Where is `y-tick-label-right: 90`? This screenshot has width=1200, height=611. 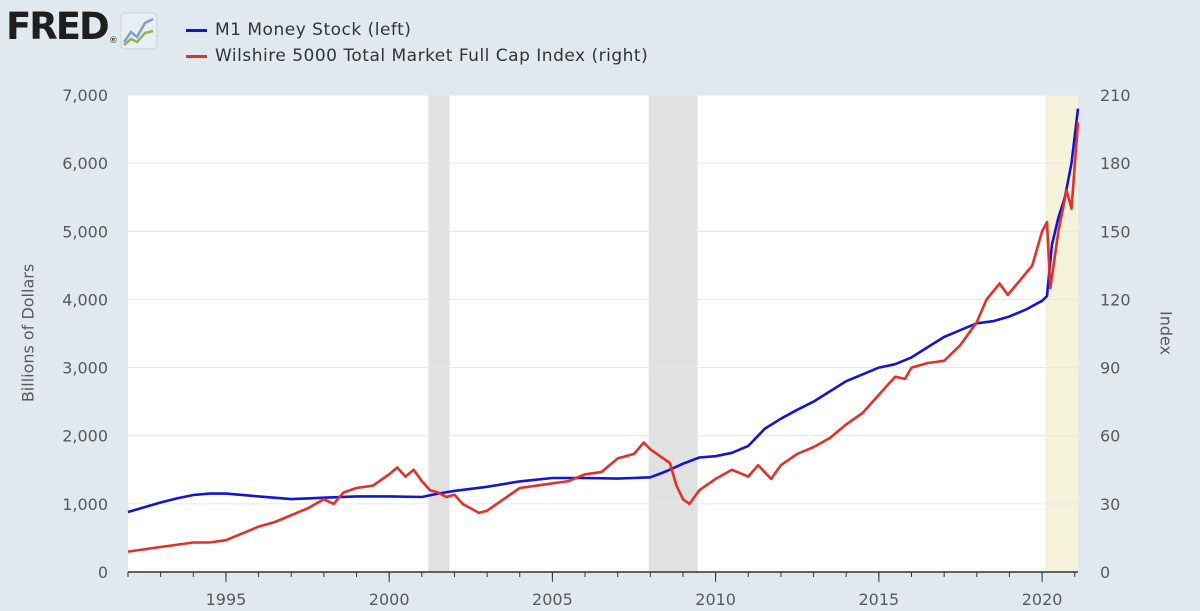
y-tick-label-right: 90 is located at coordinates (1110, 368).